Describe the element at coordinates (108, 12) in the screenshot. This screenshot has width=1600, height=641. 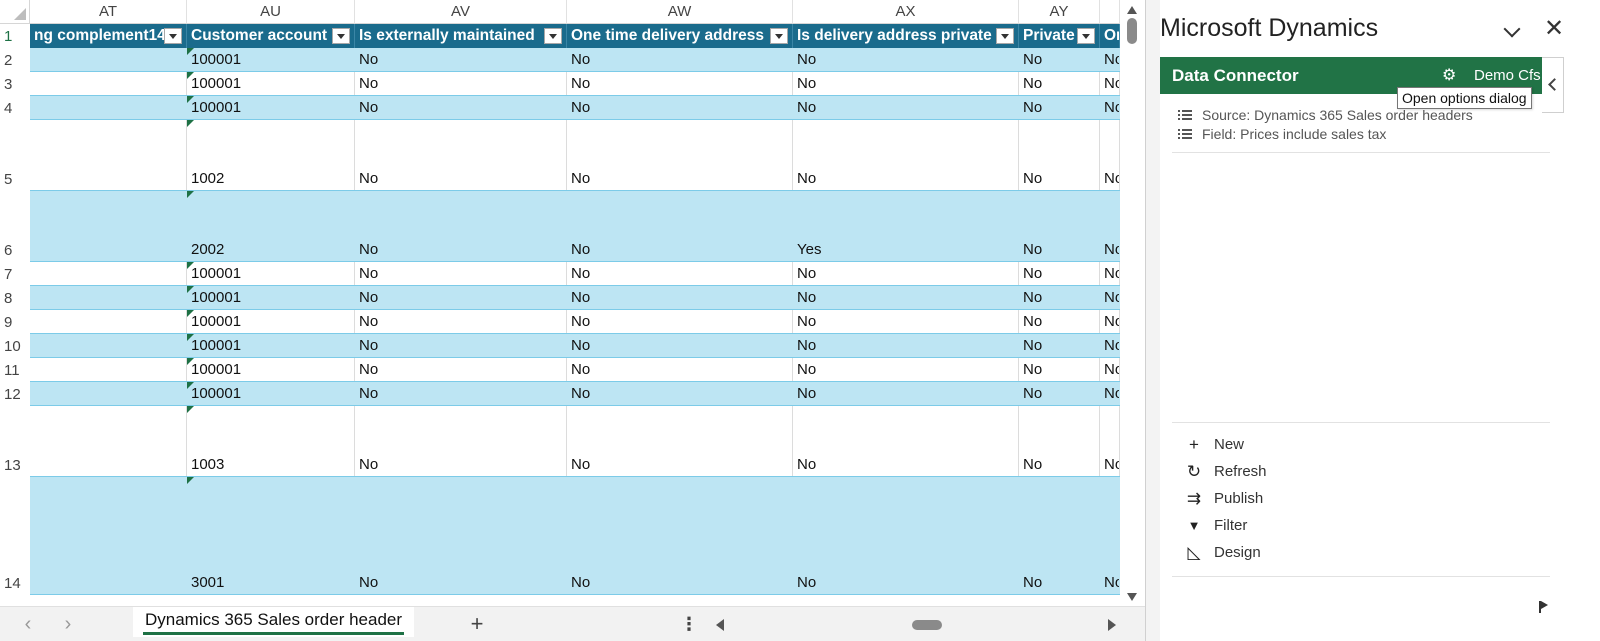
I see `column-letter-1: AT` at that location.